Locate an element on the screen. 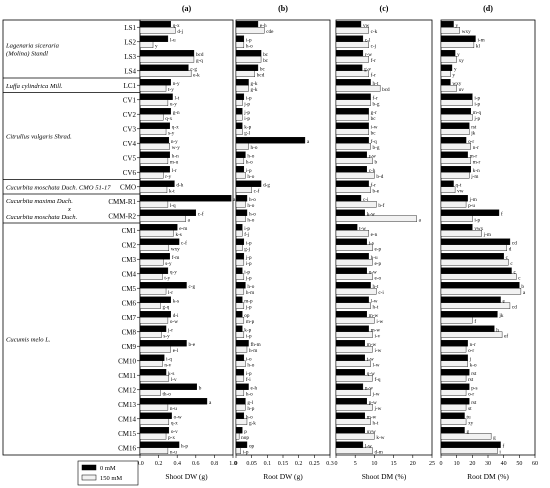  significance-label: g-n is located at coordinates (176, 113).